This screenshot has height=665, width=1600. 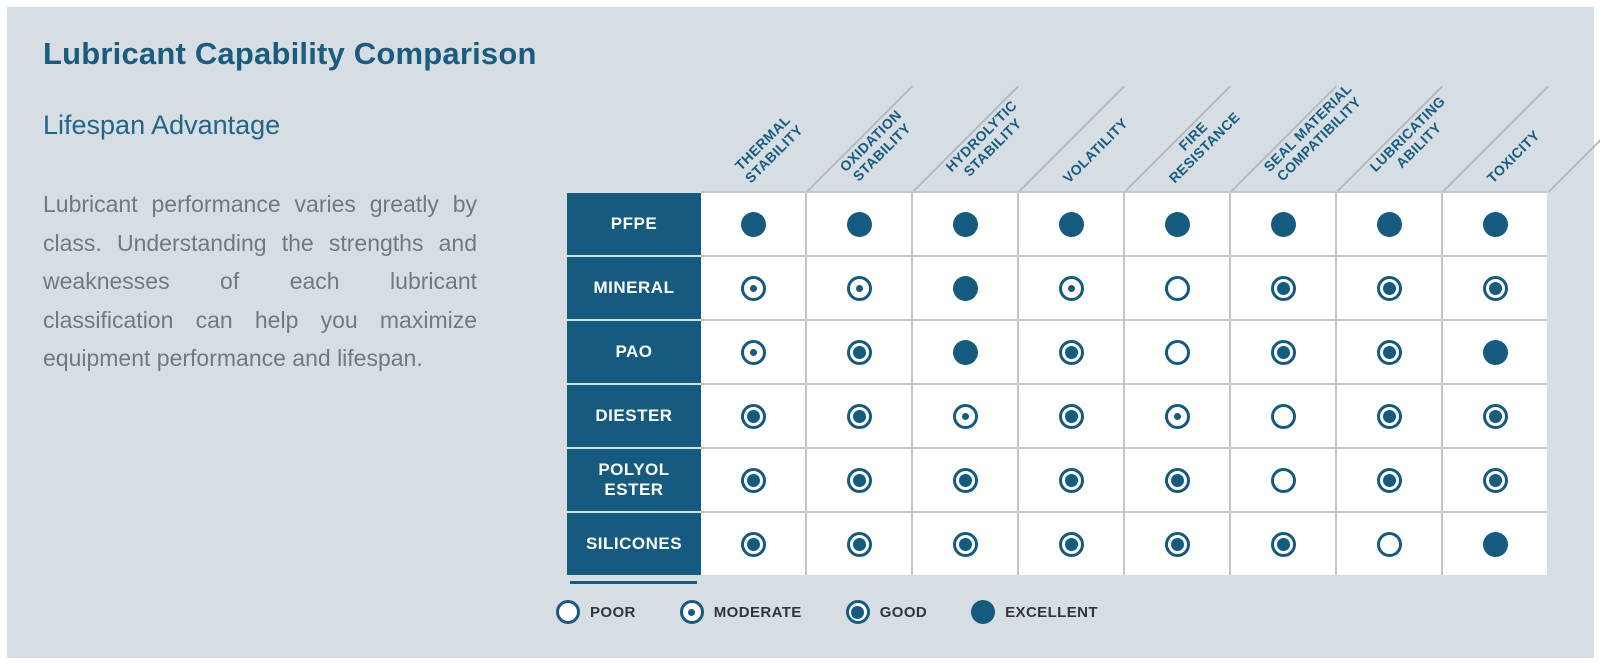 I want to click on cell-silicones-toxicity, so click(x=1495, y=544).